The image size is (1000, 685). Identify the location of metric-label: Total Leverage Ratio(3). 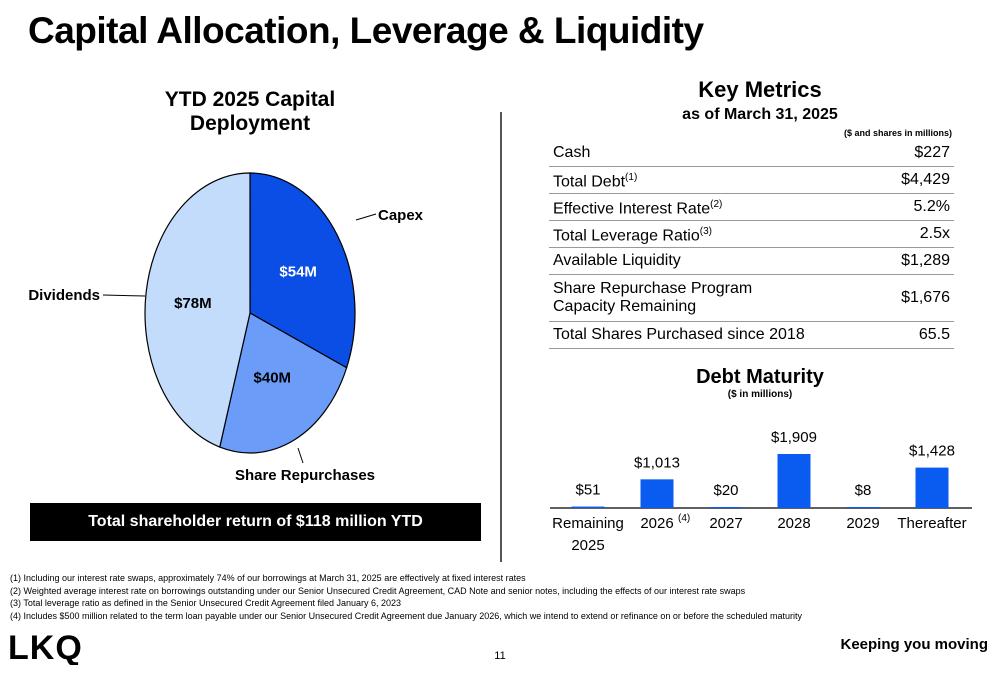
(632, 235).